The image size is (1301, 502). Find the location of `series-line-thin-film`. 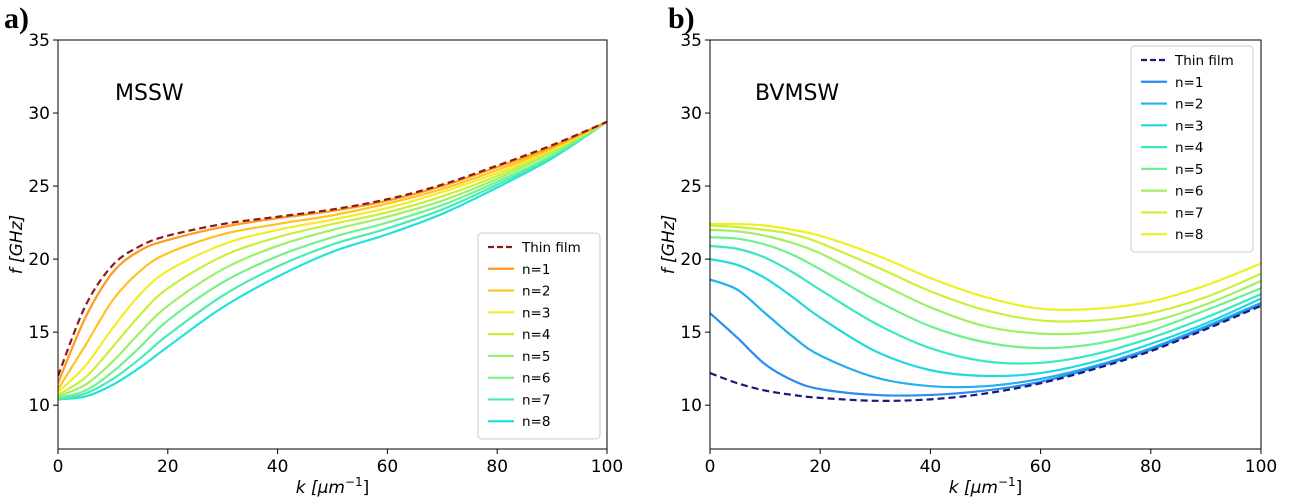

series-line-thin-film is located at coordinates (985, 353).